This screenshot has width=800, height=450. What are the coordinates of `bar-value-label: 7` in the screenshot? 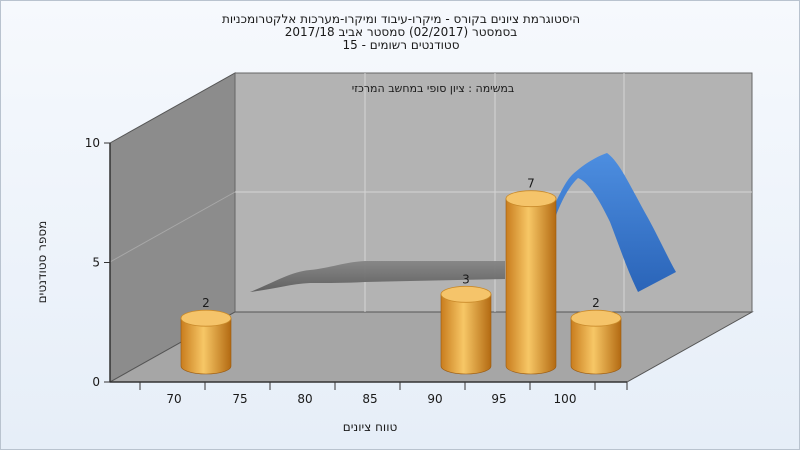 It's located at (531, 184).